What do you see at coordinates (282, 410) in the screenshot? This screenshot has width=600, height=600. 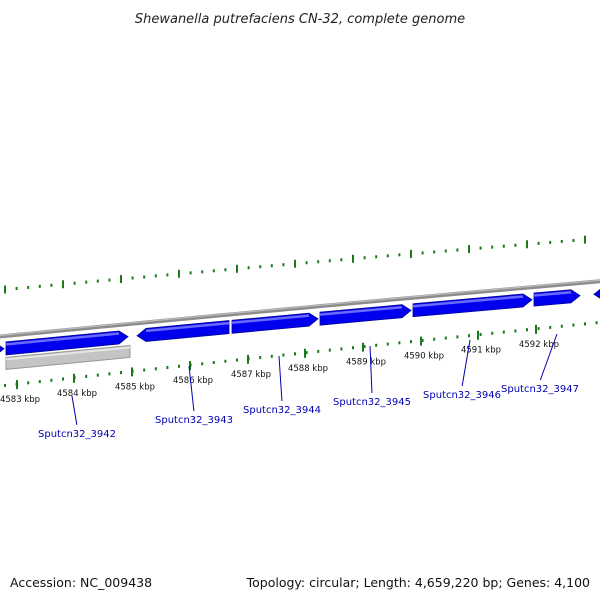 I see `gene-label: Sputcn32_3944` at bounding box center [282, 410].